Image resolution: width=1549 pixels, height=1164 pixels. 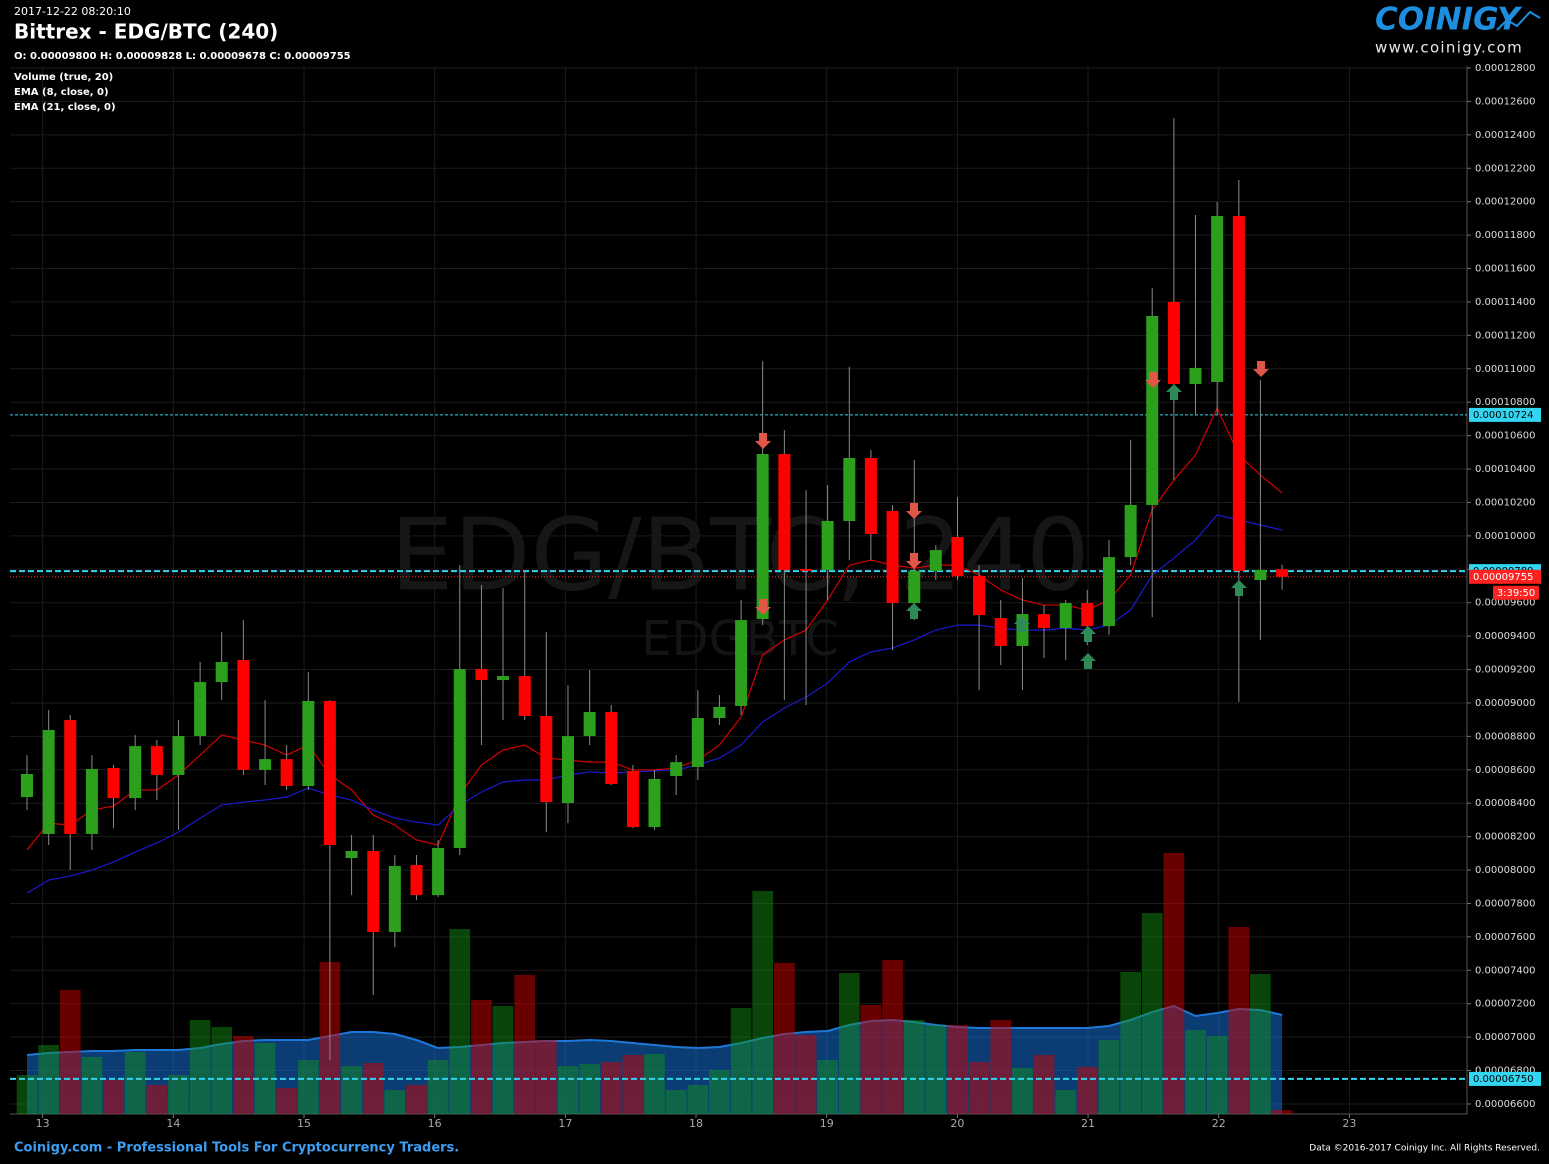 What do you see at coordinates (1505, 1004) in the screenshot?
I see `y-tick-label: 0.00007200` at bounding box center [1505, 1004].